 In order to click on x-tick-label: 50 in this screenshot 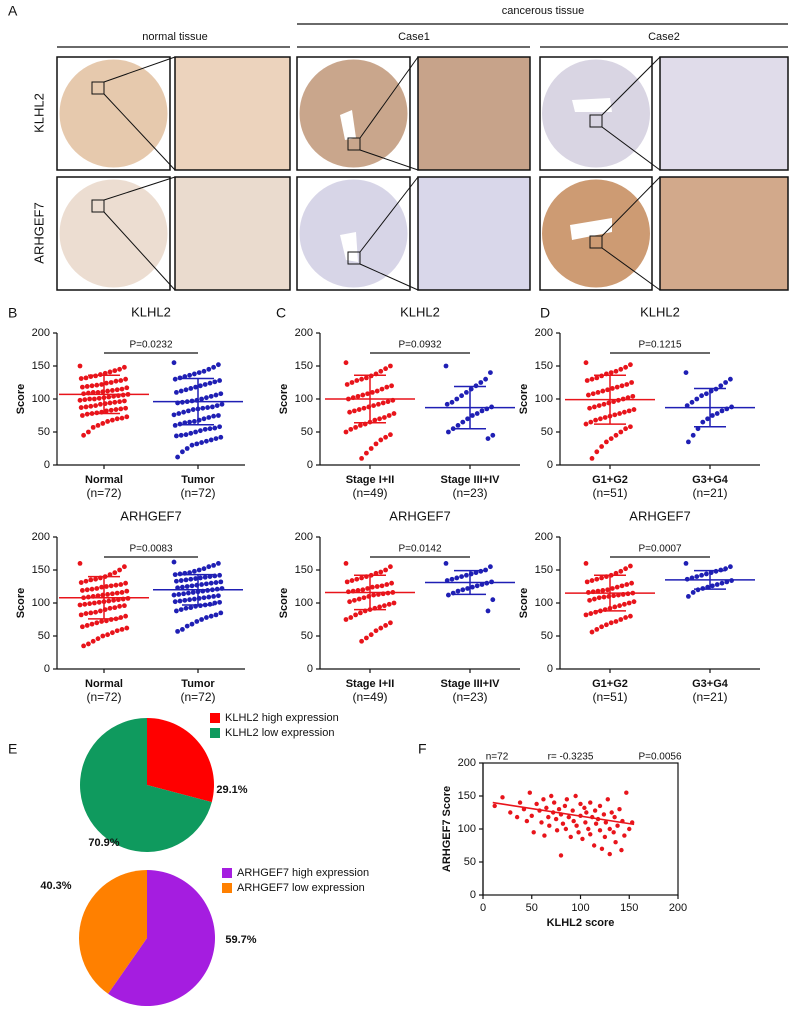, I will do `click(532, 908)`.